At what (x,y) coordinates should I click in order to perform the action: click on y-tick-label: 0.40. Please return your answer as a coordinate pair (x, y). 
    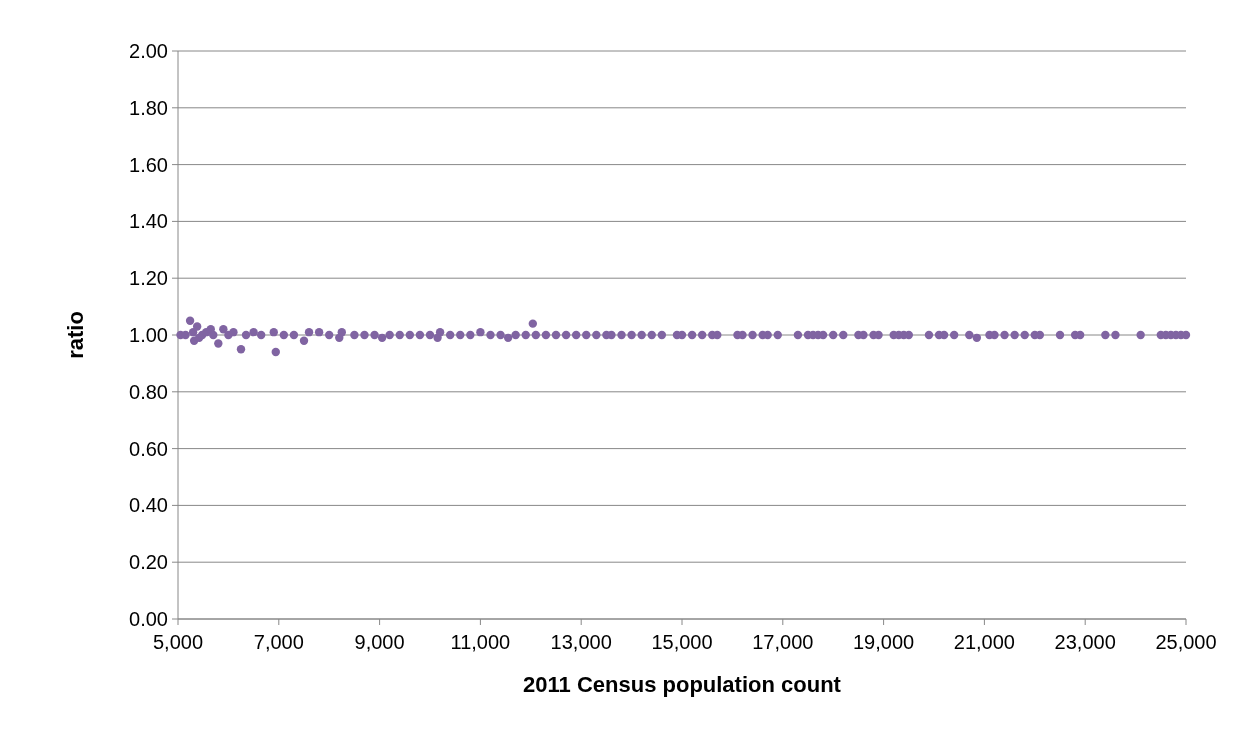
    Looking at the image, I should click on (148, 505).